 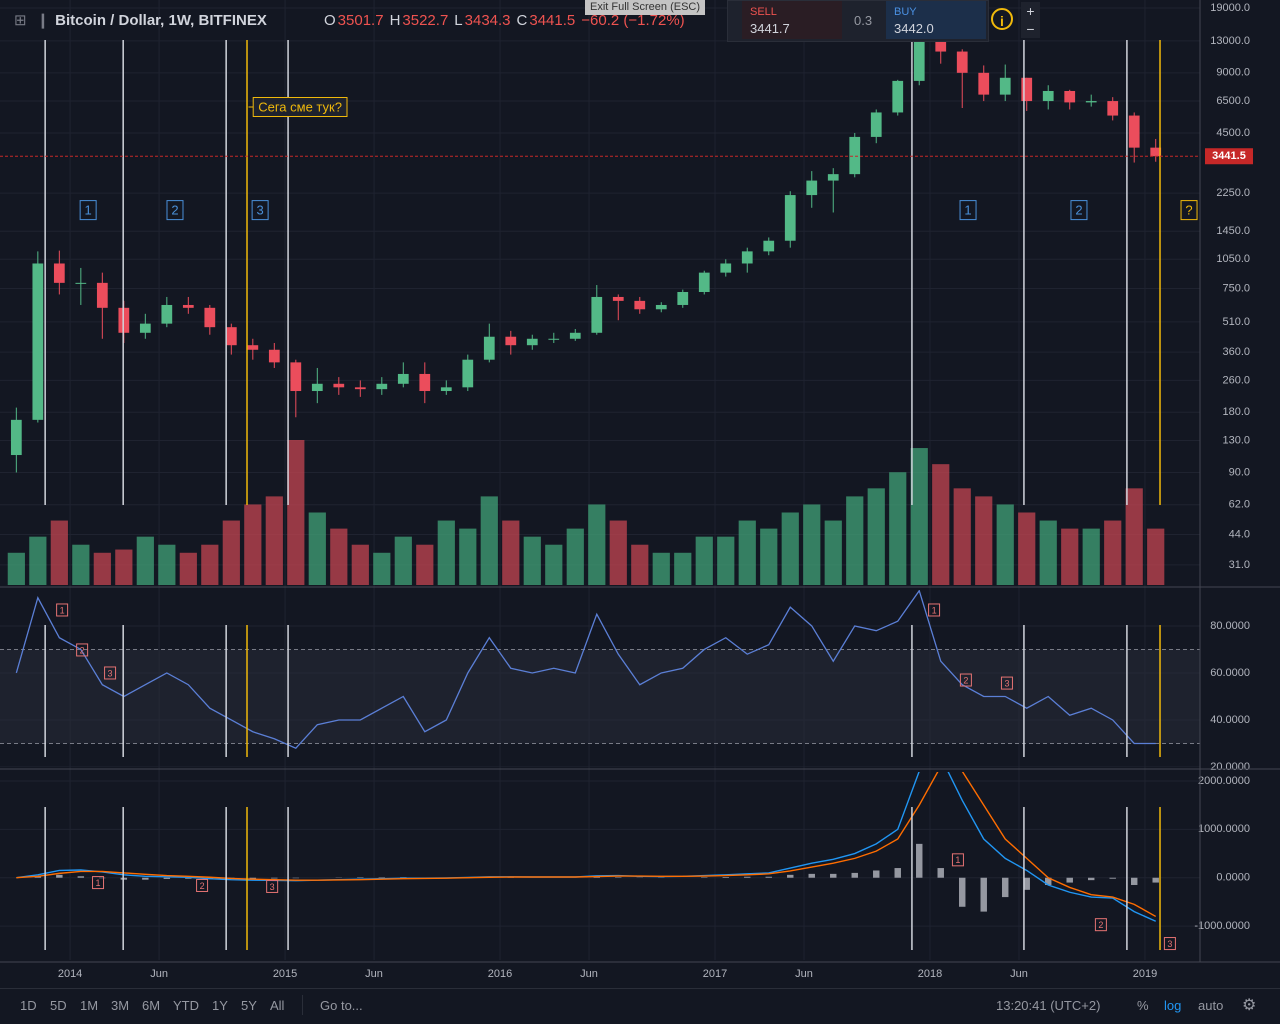 I want to click on y-tick-label: 31.0, so click(x=1239, y=565).